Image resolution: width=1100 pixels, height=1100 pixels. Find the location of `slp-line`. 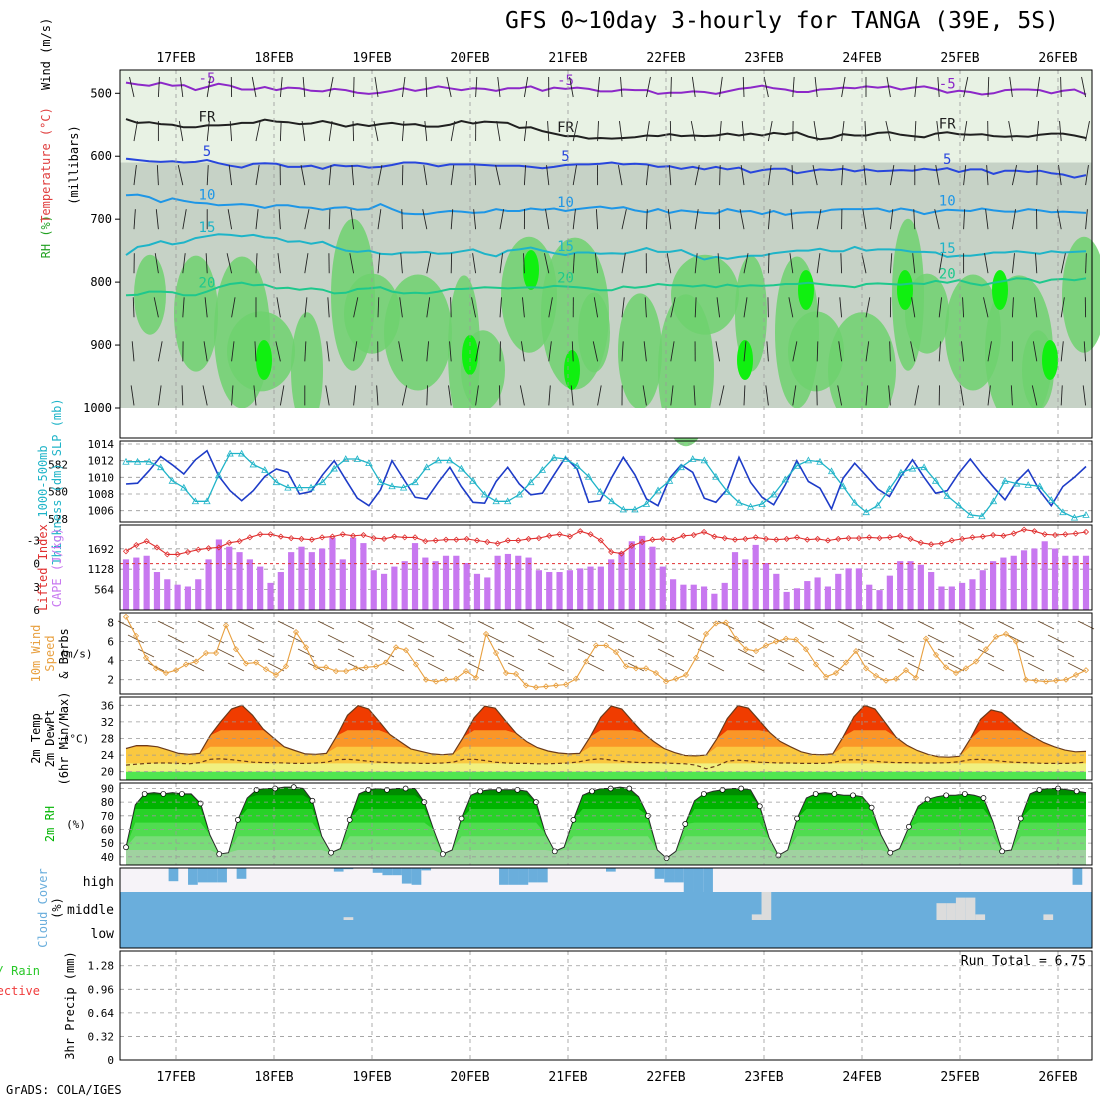

slp-line is located at coordinates (606, 480).